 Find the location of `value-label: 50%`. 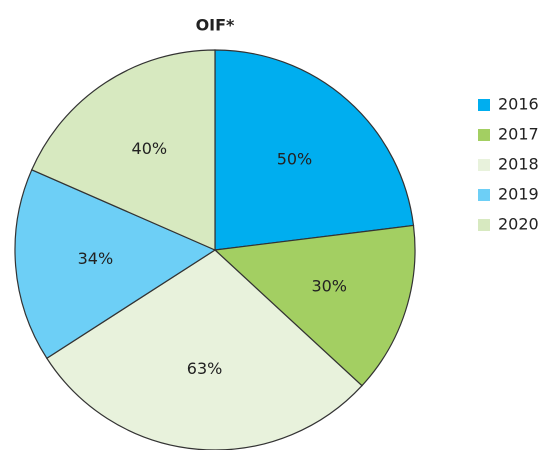

value-label: 50% is located at coordinates (295, 159).